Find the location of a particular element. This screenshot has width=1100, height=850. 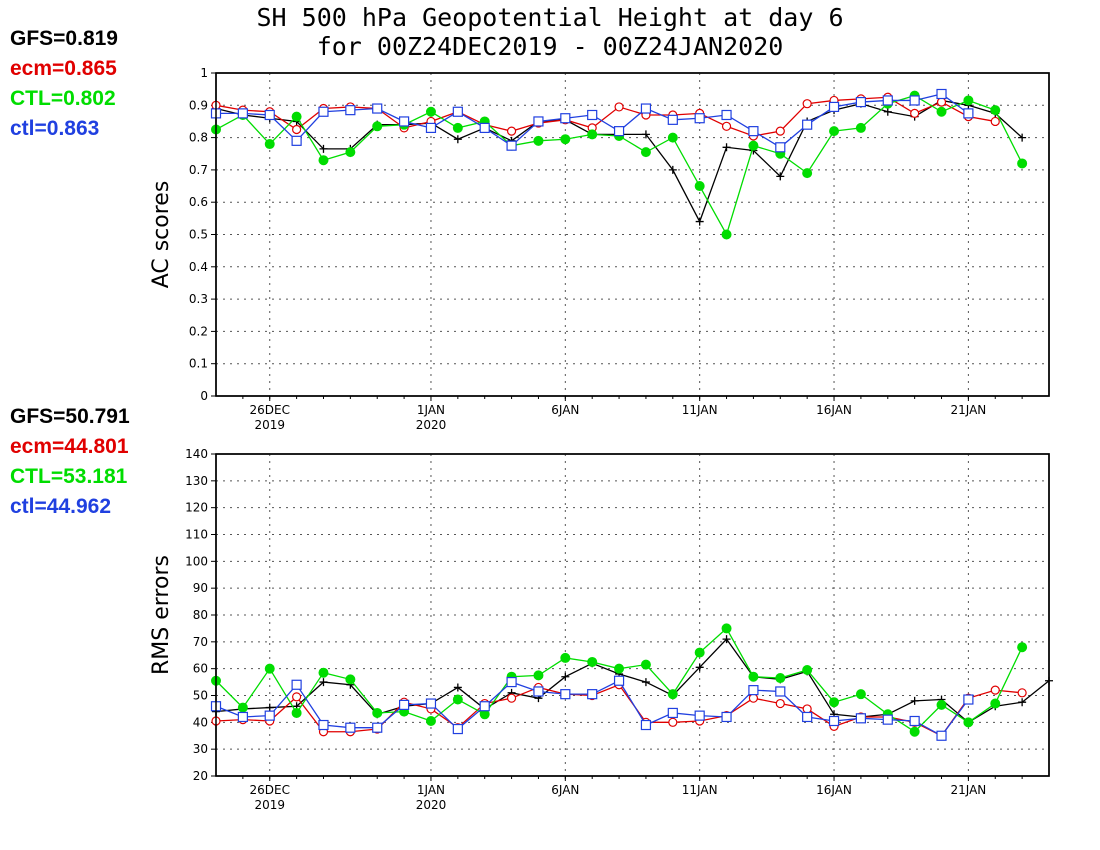

ac-series-line-CTL is located at coordinates (619, 165).